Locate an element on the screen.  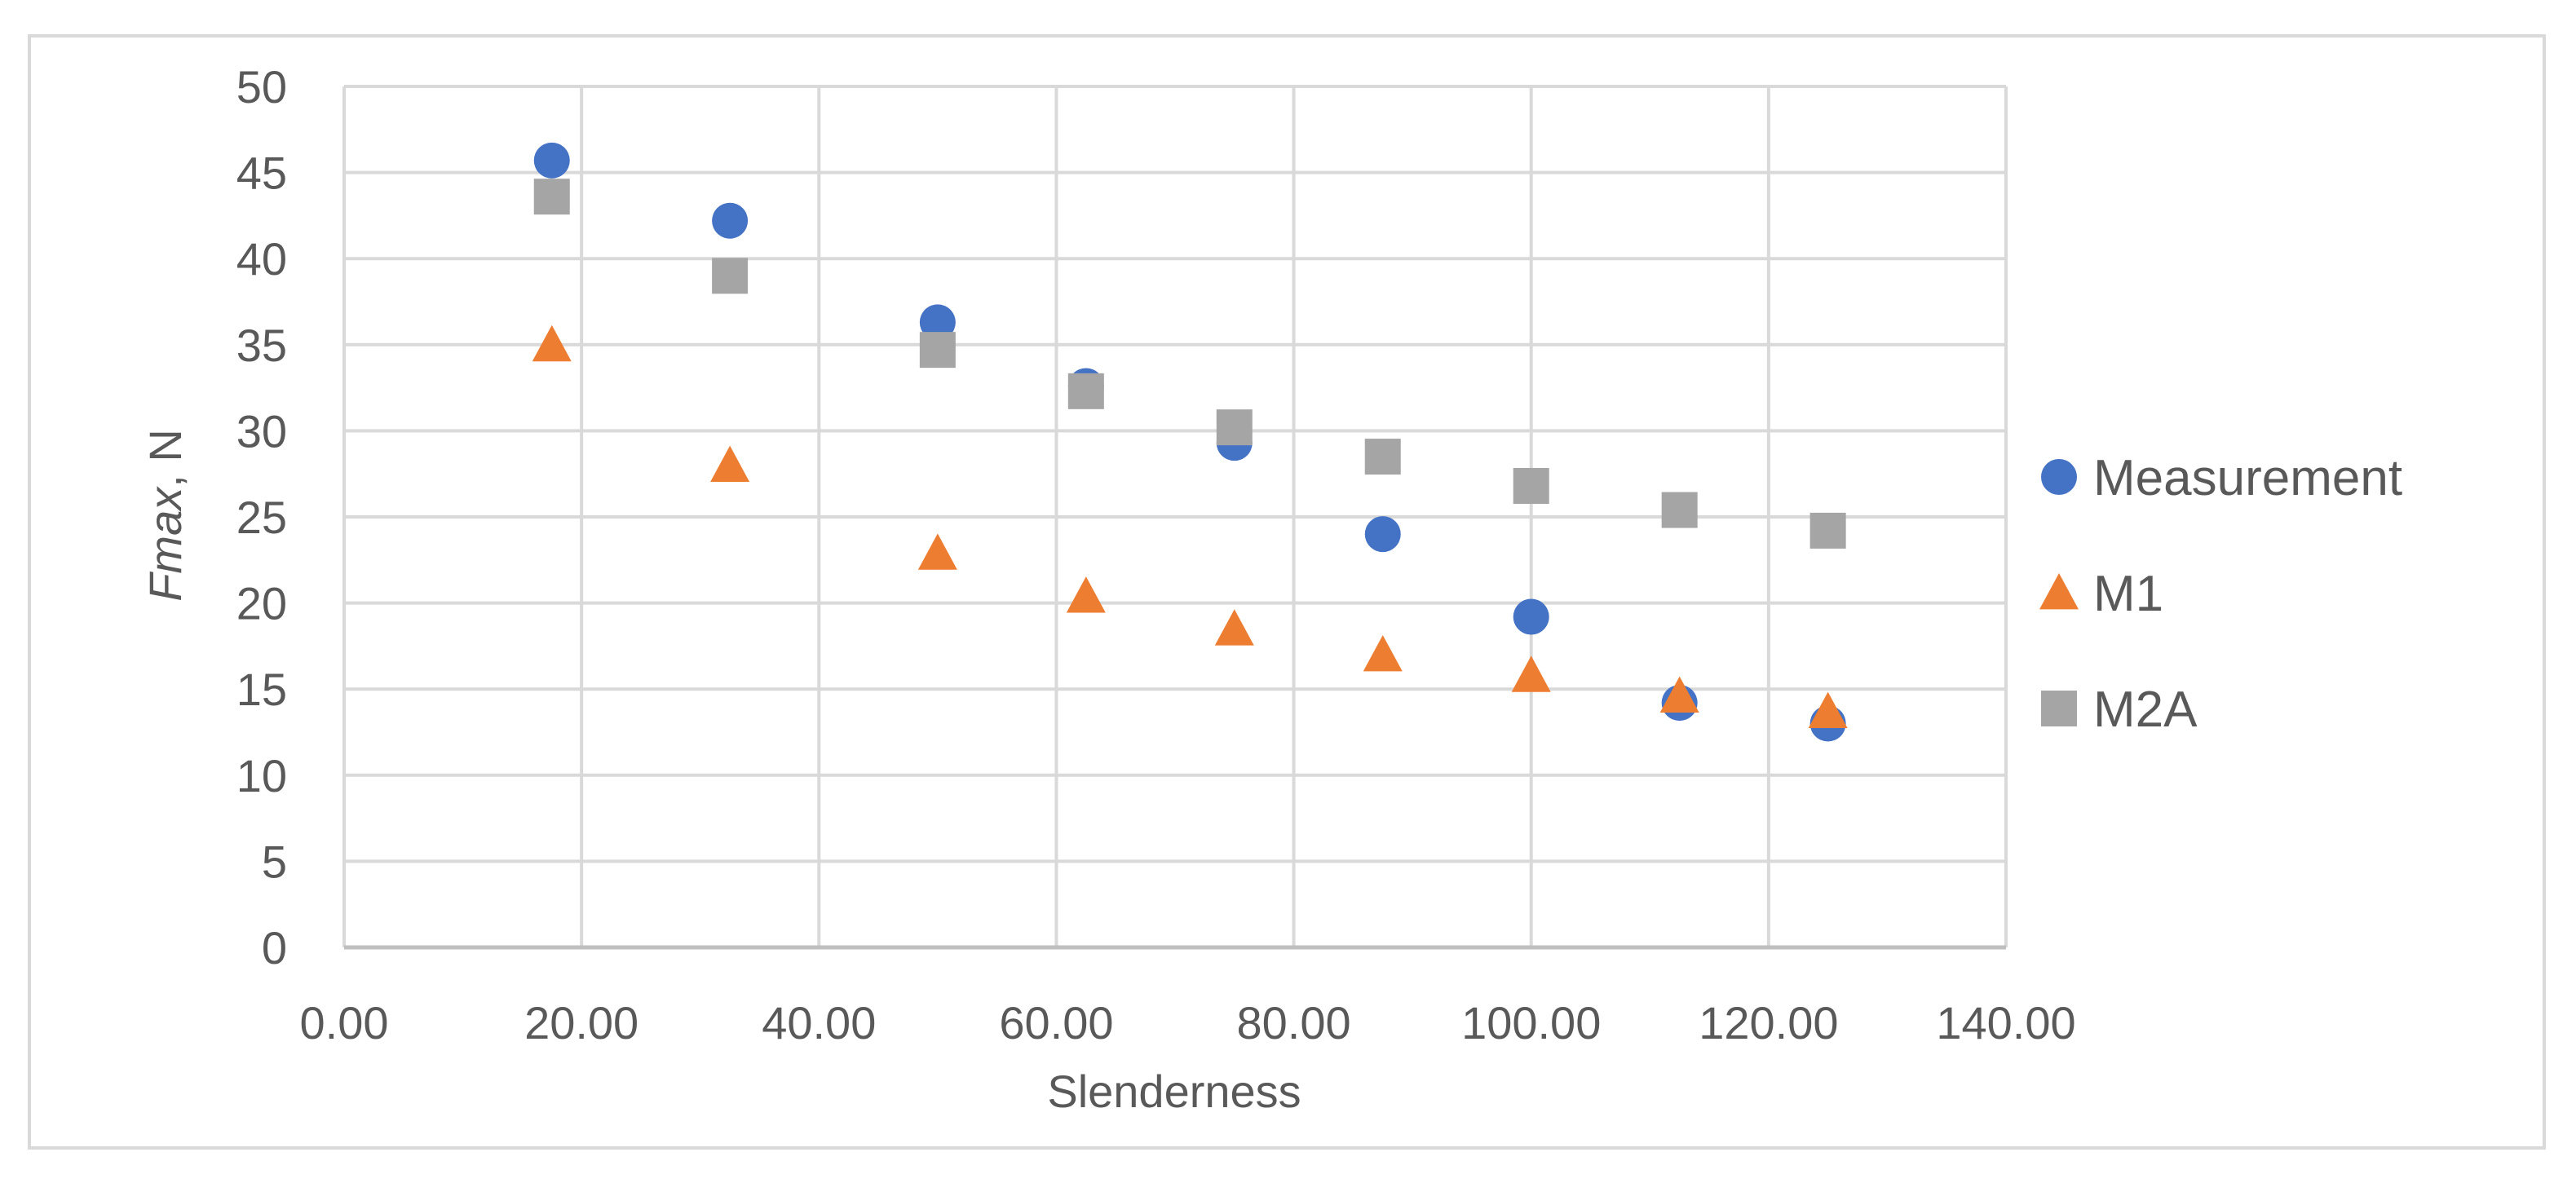
legend-marker-m1 is located at coordinates (2059, 591).